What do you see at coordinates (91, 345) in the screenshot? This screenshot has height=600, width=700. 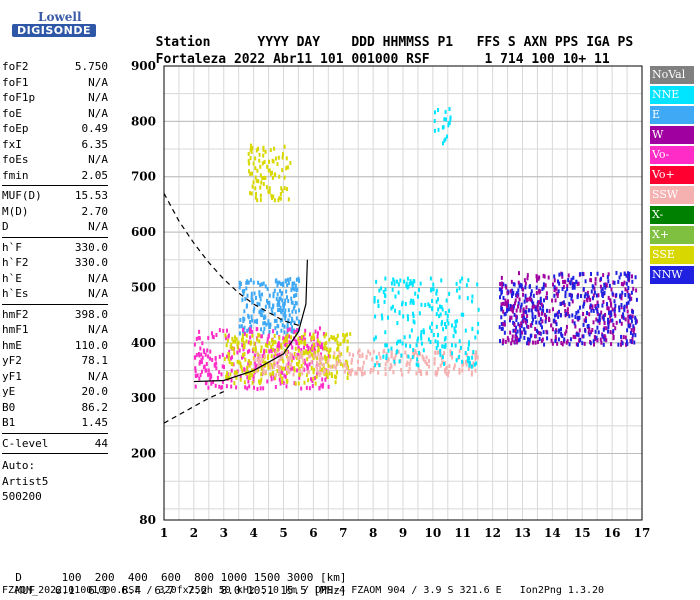 I see `param-value: 110.0` at bounding box center [91, 345].